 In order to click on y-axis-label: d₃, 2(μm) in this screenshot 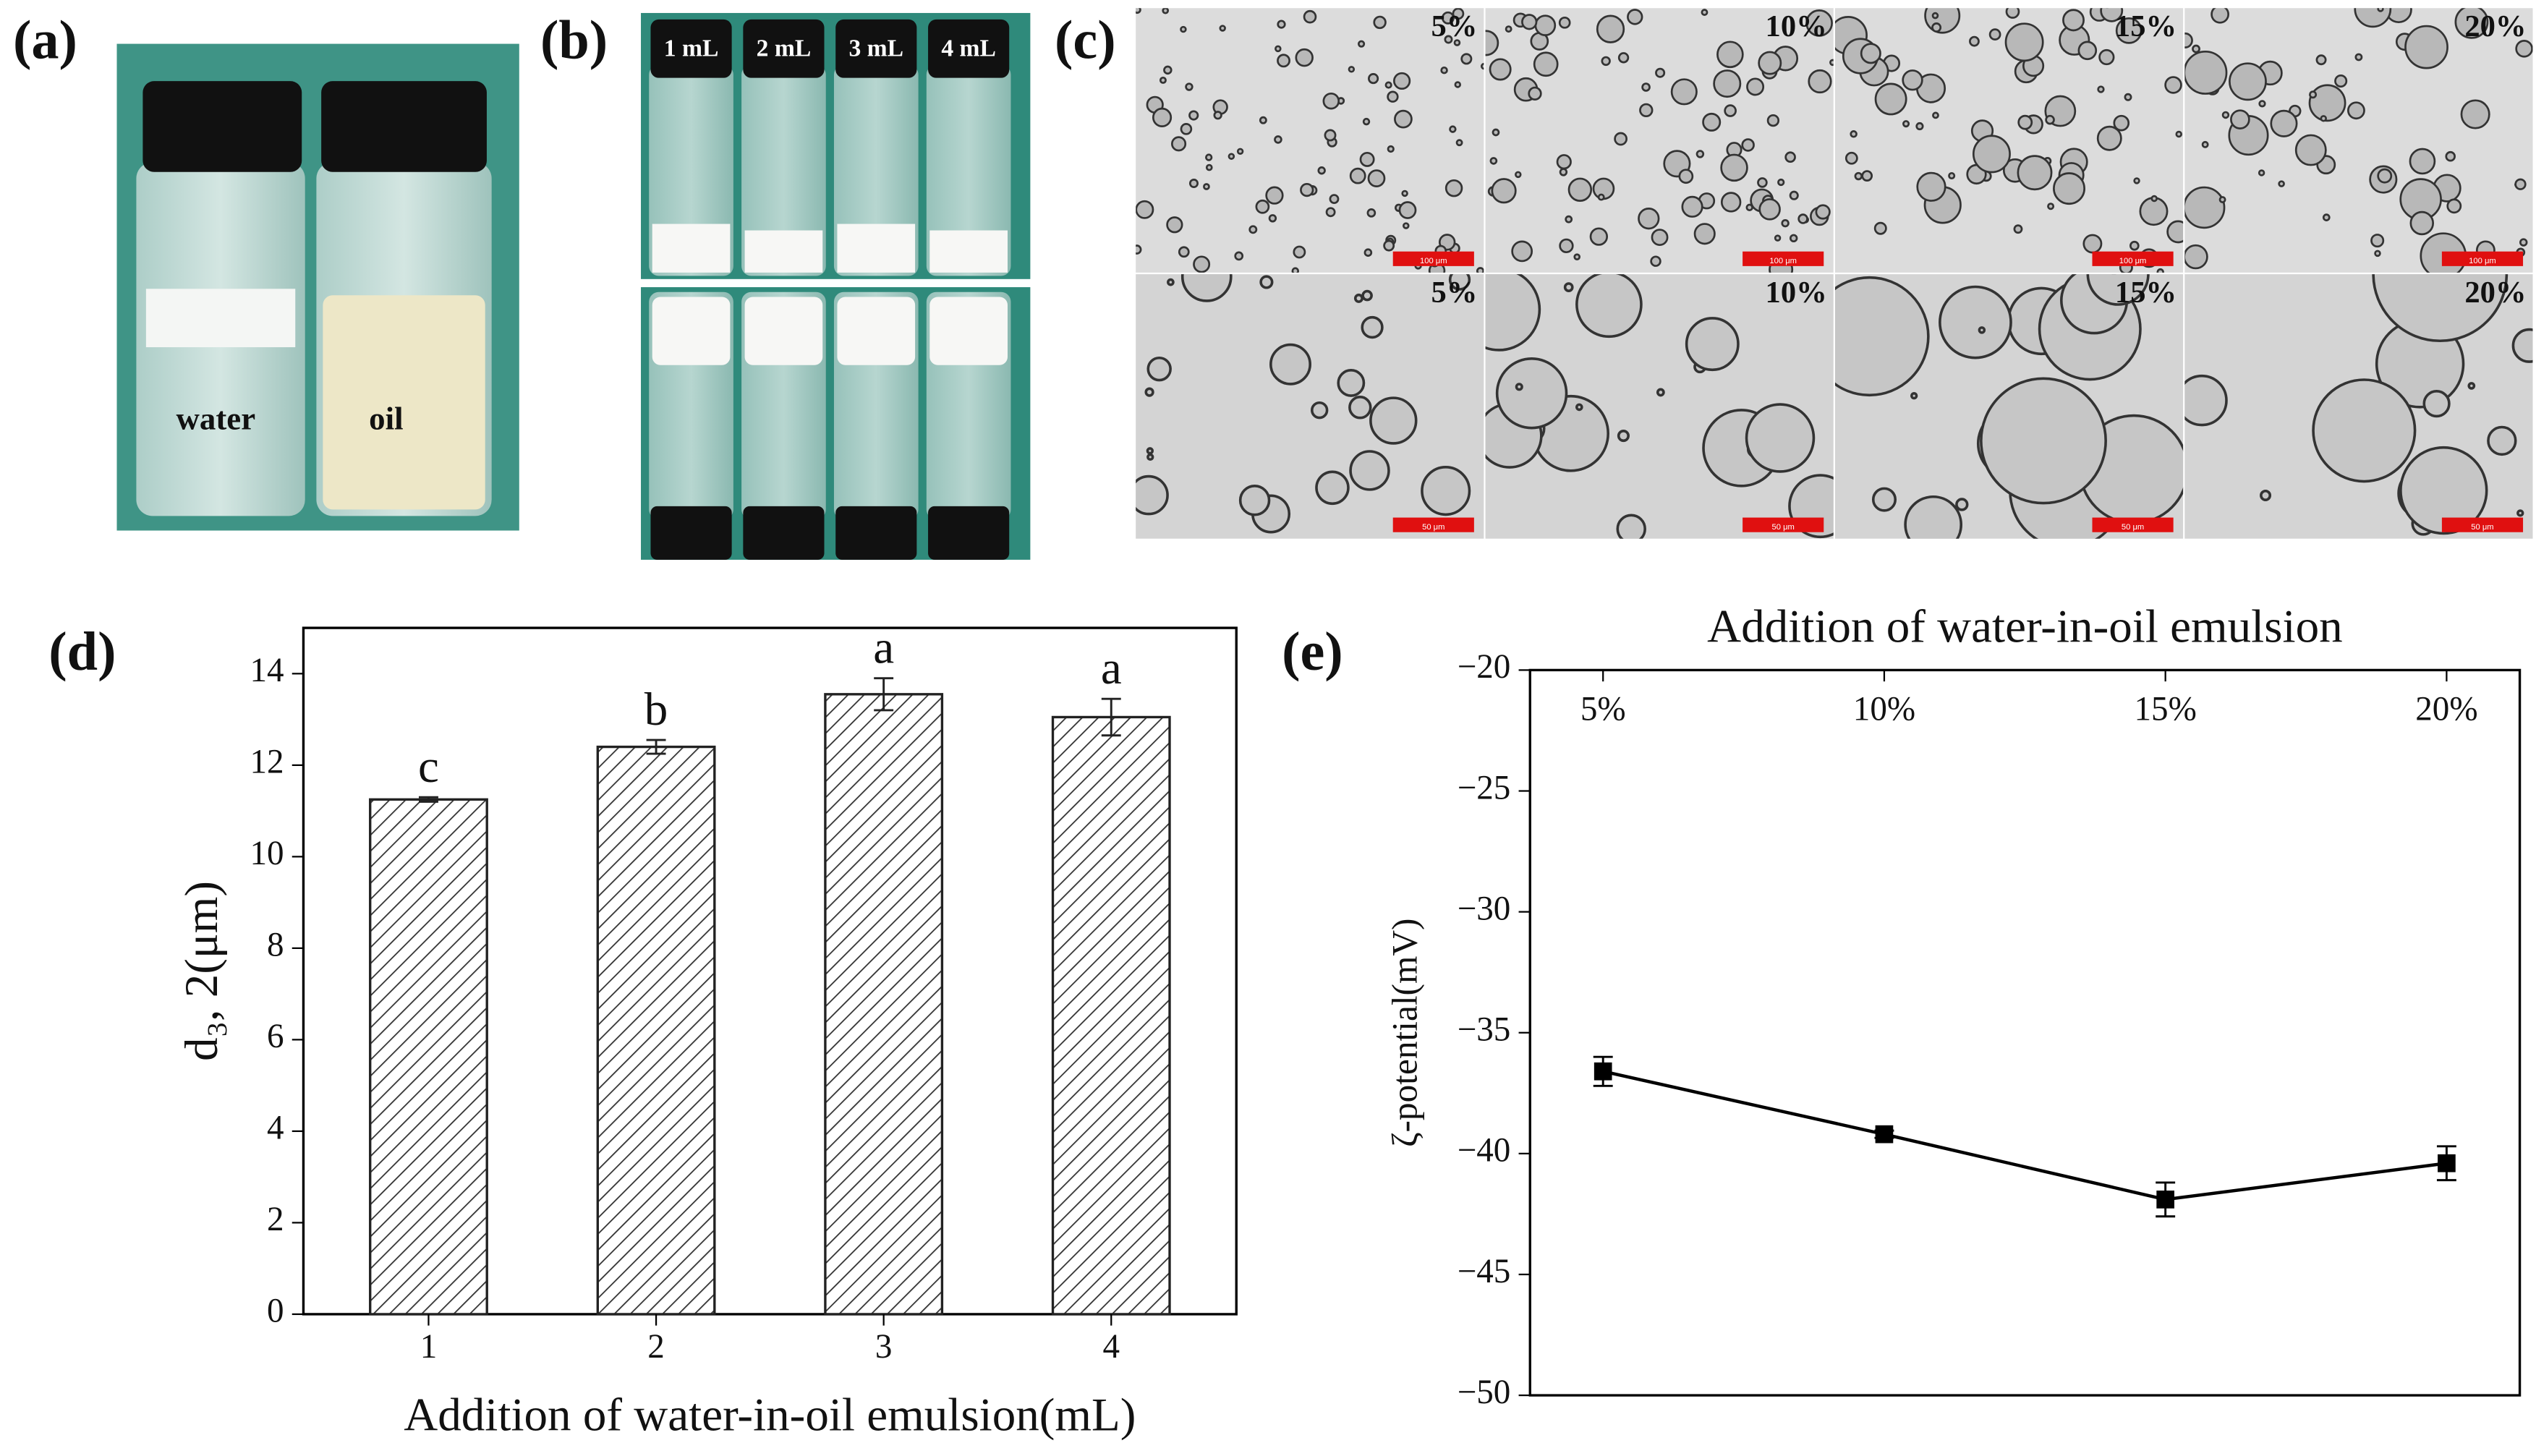, I will do `click(202, 971)`.